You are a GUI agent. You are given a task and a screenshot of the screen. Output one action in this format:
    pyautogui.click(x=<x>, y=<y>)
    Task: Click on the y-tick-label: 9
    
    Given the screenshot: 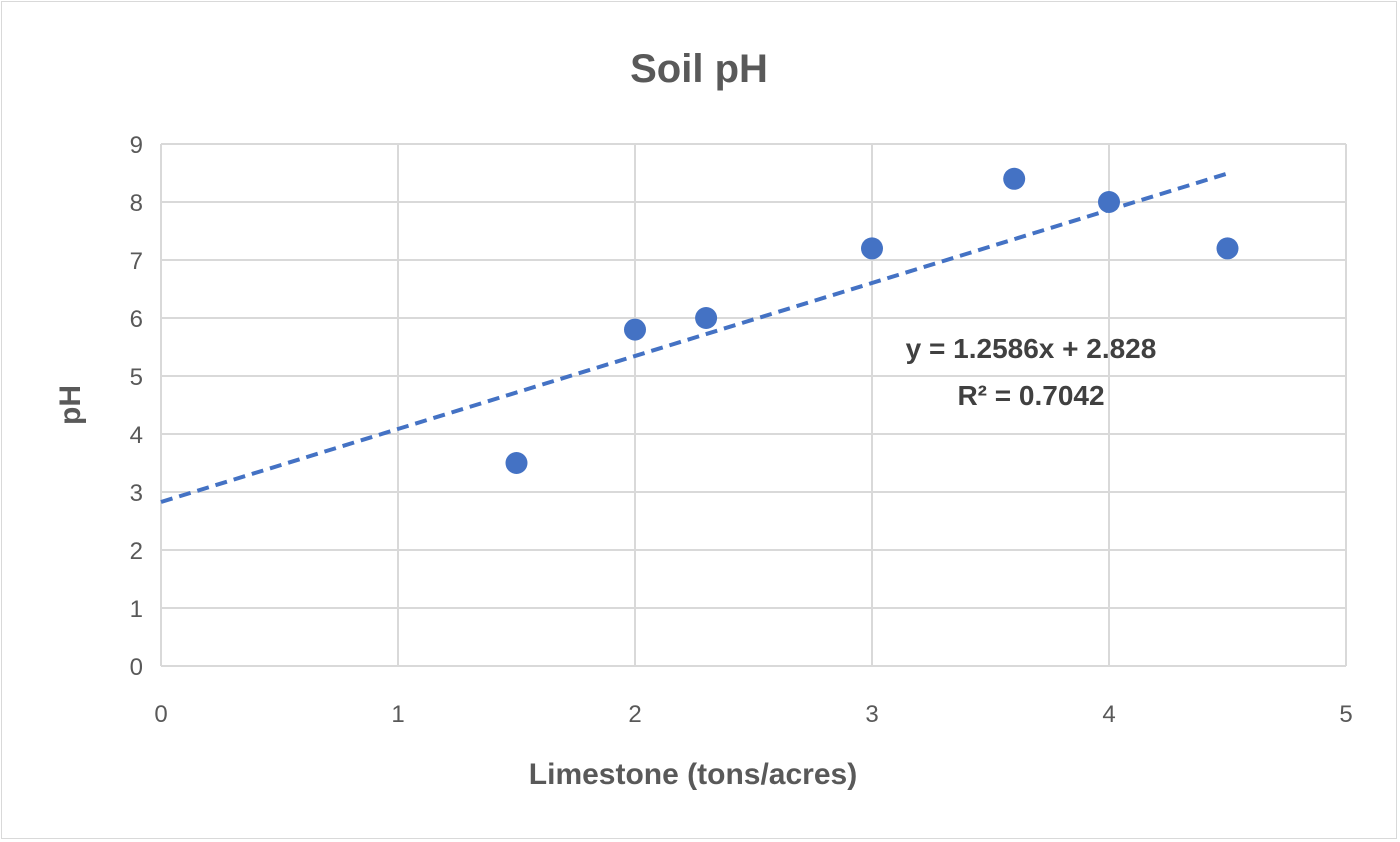 What is the action you would take?
    pyautogui.click(x=136, y=145)
    